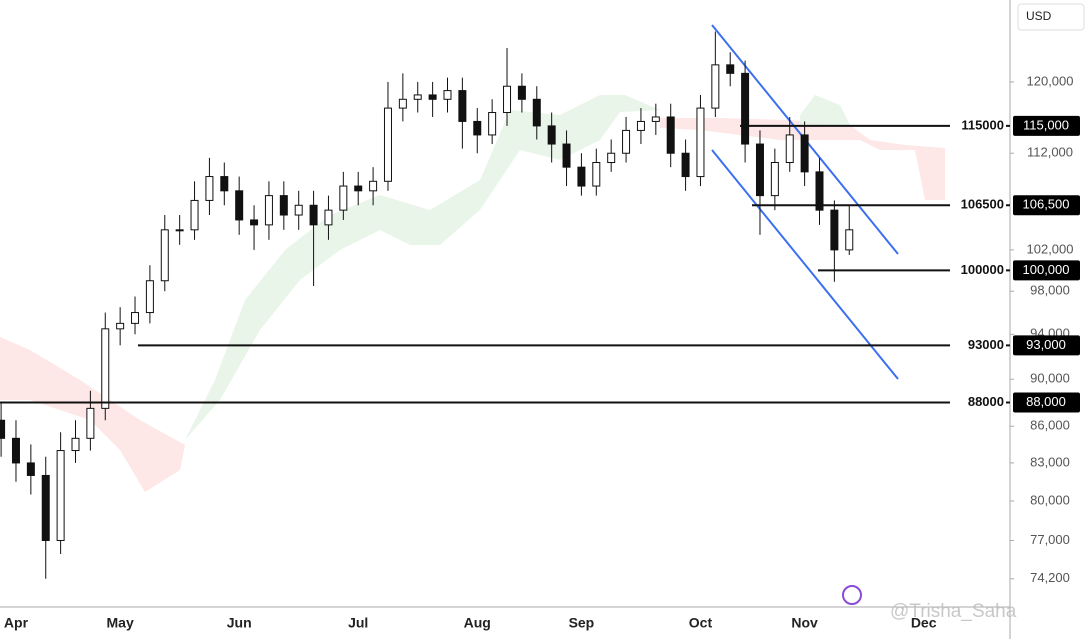 Image resolution: width=1088 pixels, height=639 pixels. What do you see at coordinates (1050, 378) in the screenshot?
I see `y-tick-label: 90,000` at bounding box center [1050, 378].